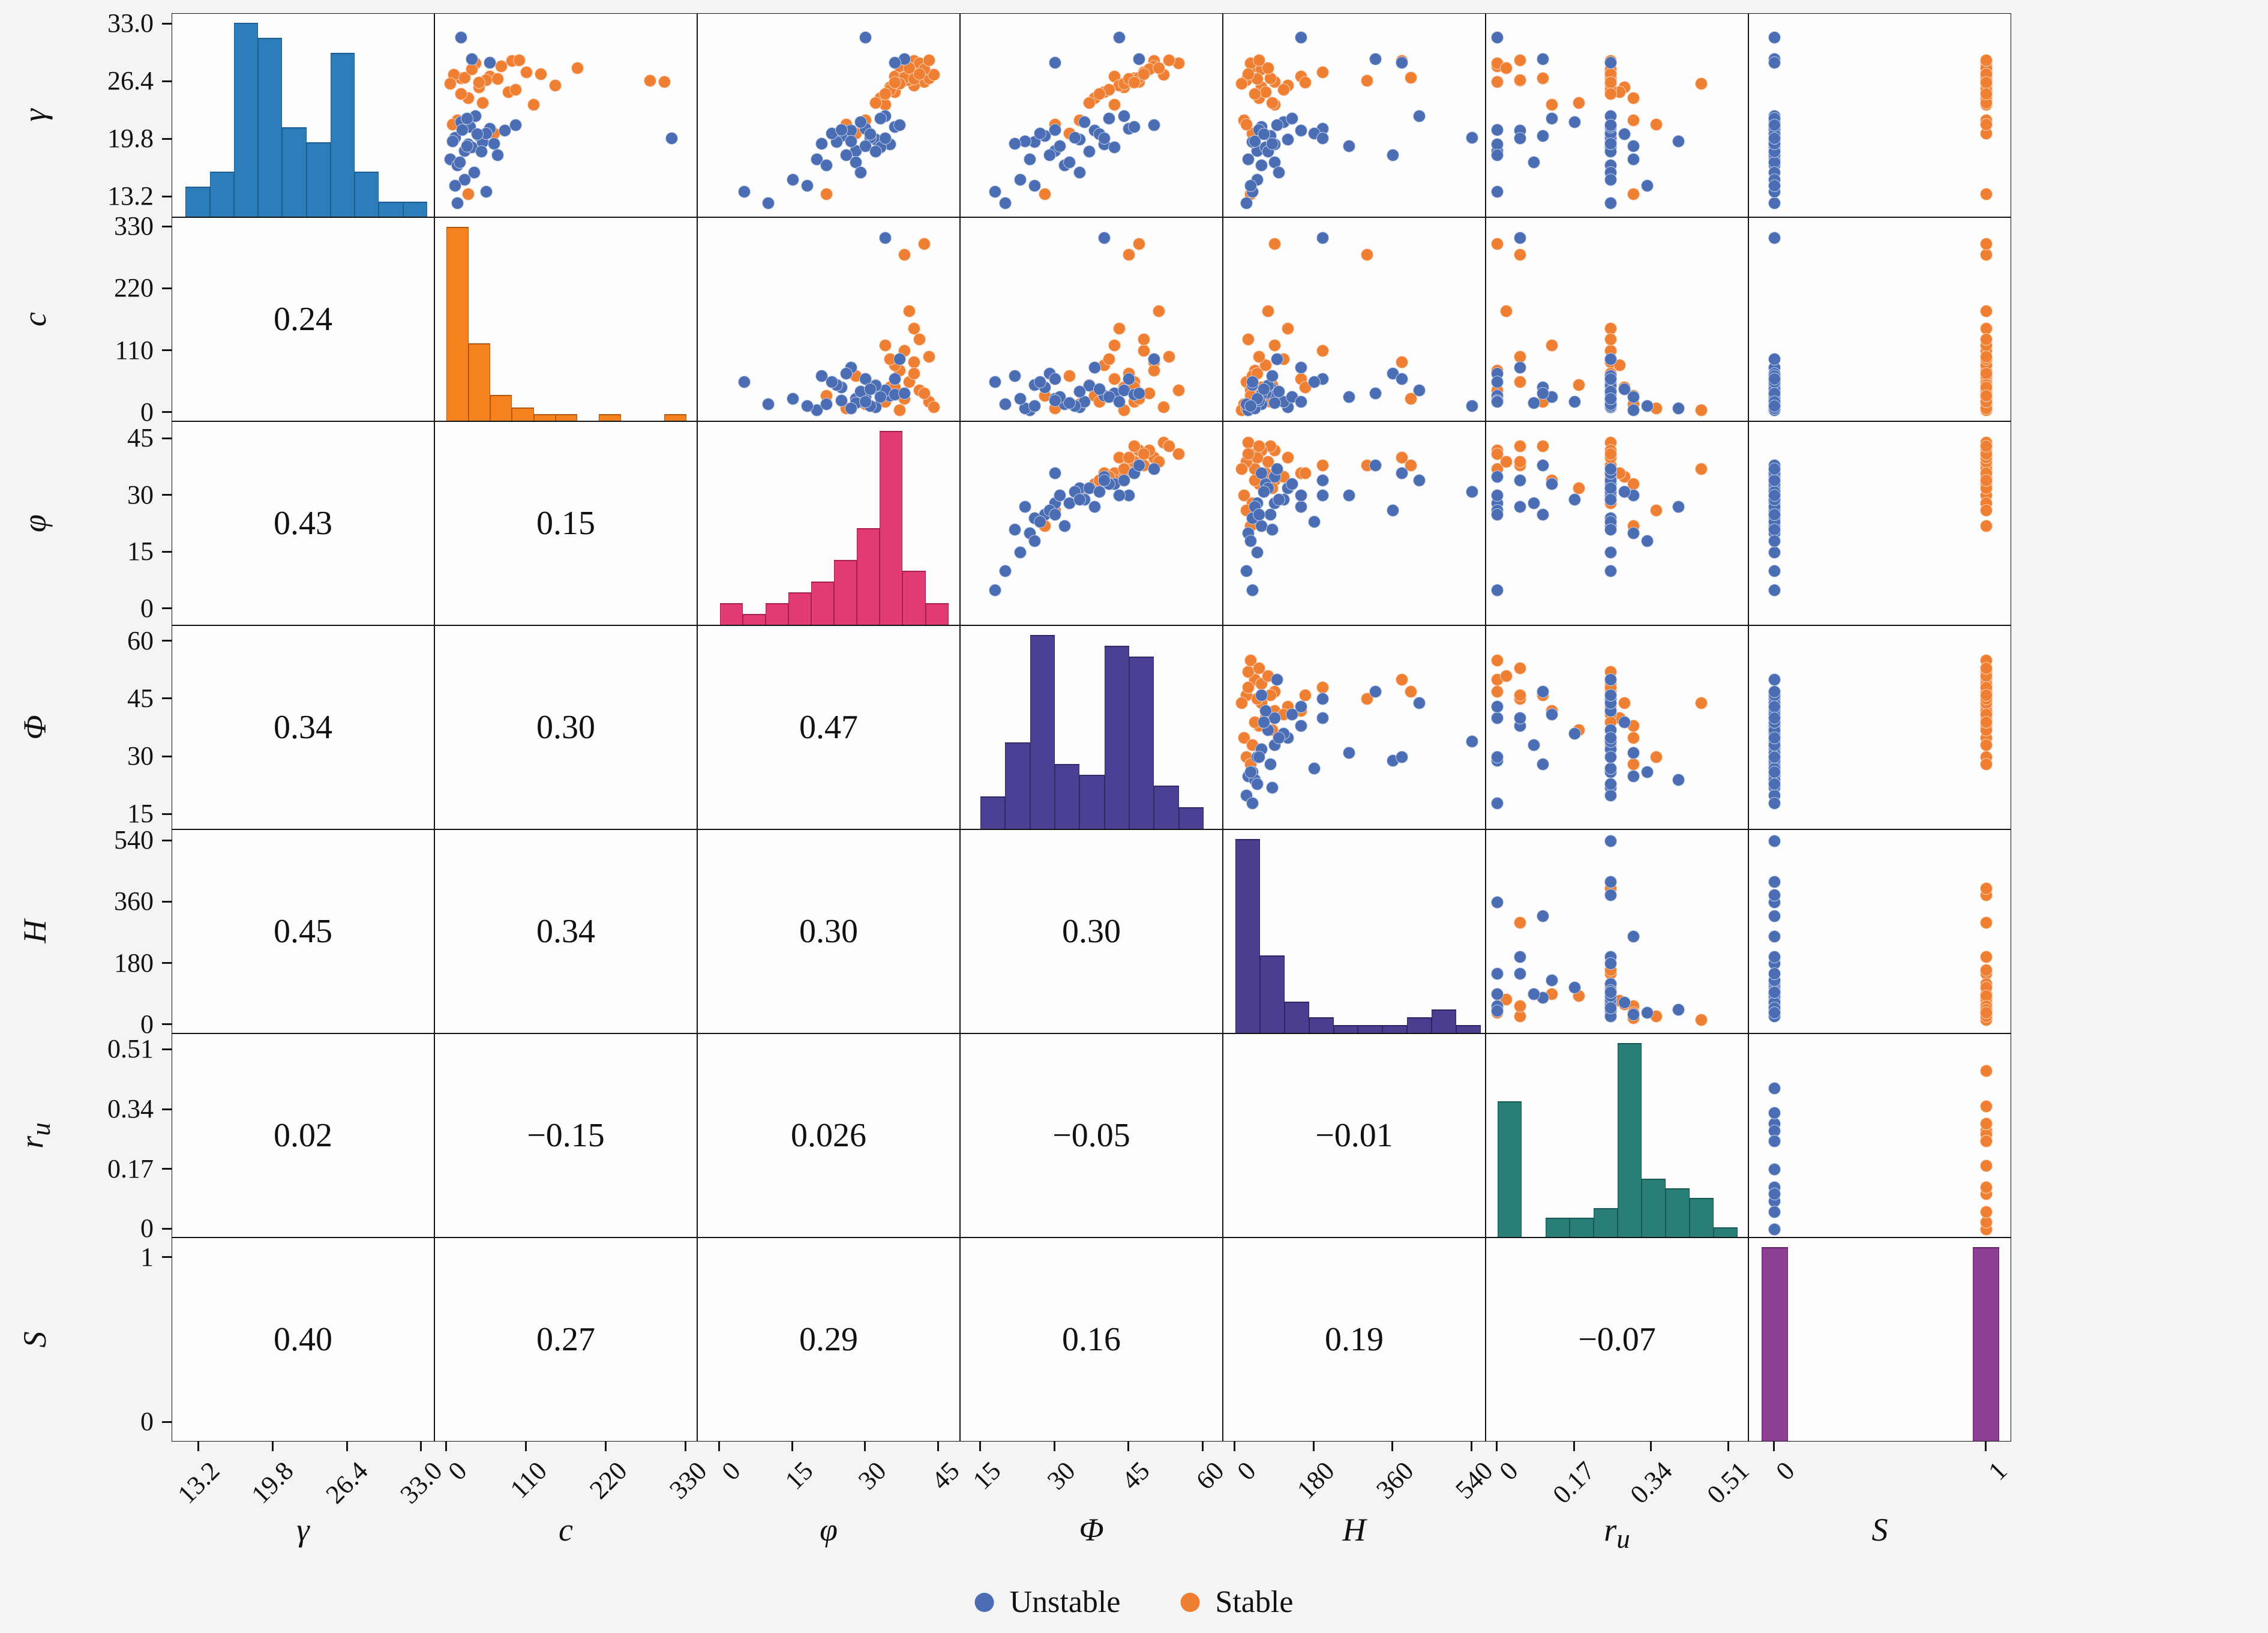 Image resolution: width=2268 pixels, height=1633 pixels. I want to click on panel-S-c: 0.27, so click(565, 1340).